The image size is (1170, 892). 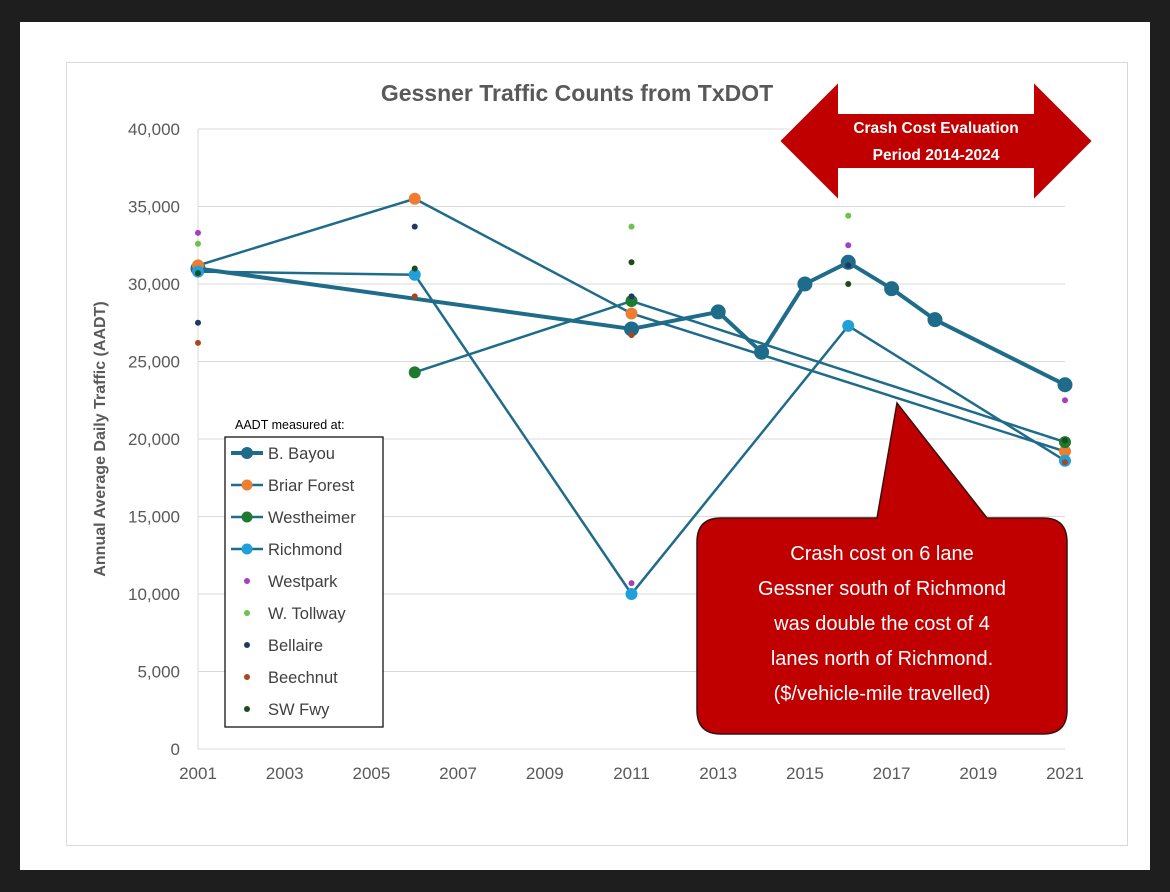 I want to click on x-tick-label: 2003, so click(x=285, y=773).